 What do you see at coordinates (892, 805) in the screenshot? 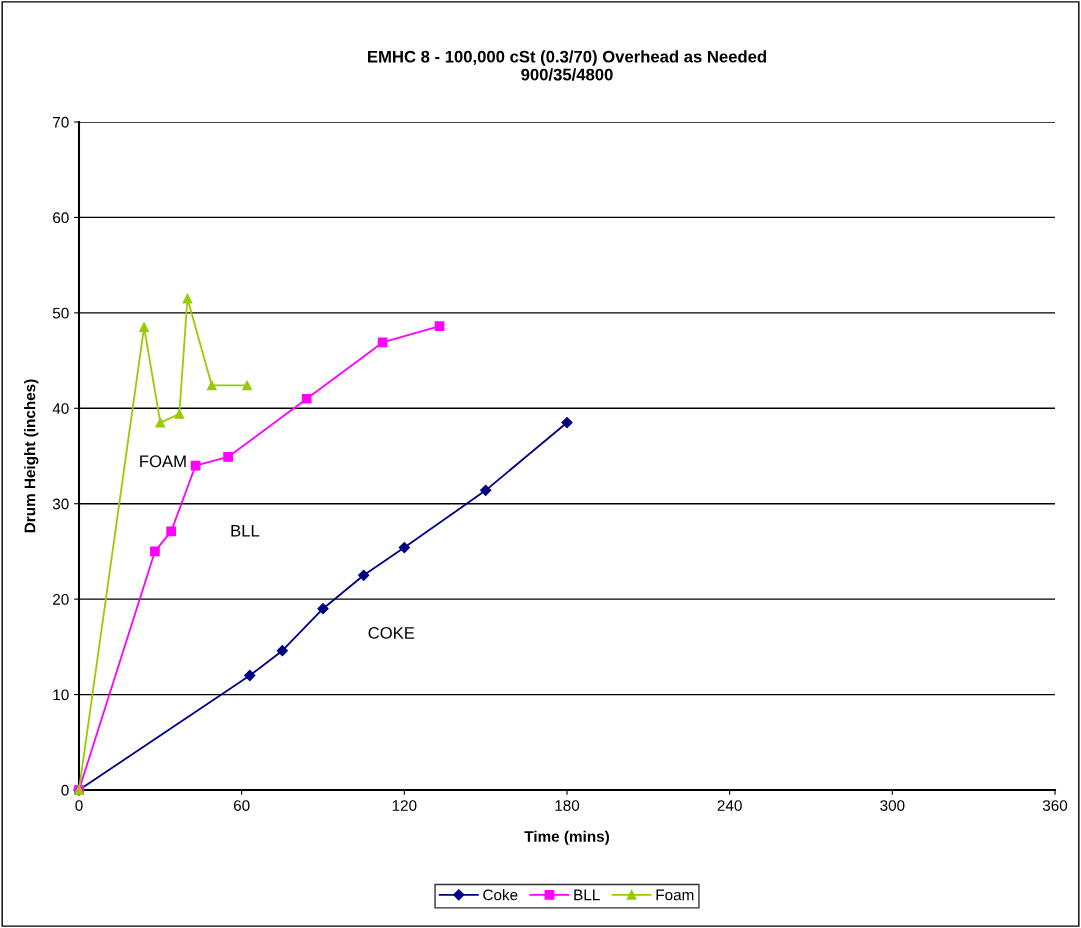
I see `x-tick-label: 300` at bounding box center [892, 805].